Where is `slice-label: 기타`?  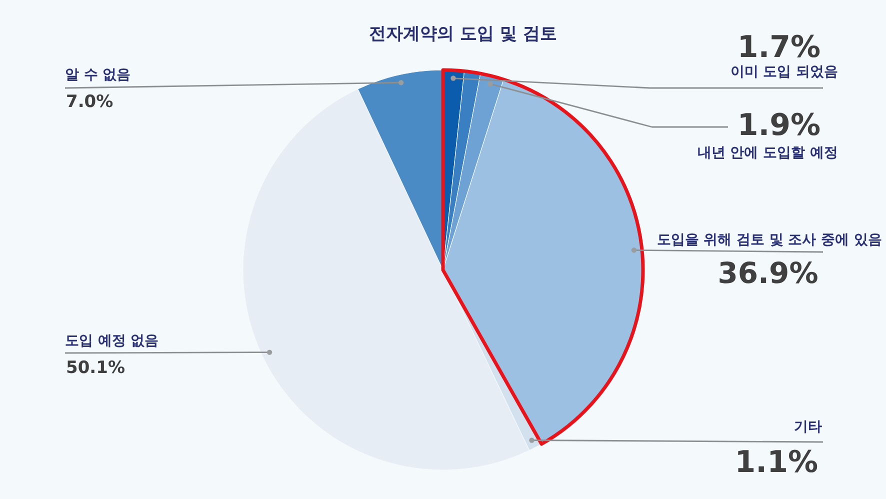
slice-label: 기타 is located at coordinates (808, 427).